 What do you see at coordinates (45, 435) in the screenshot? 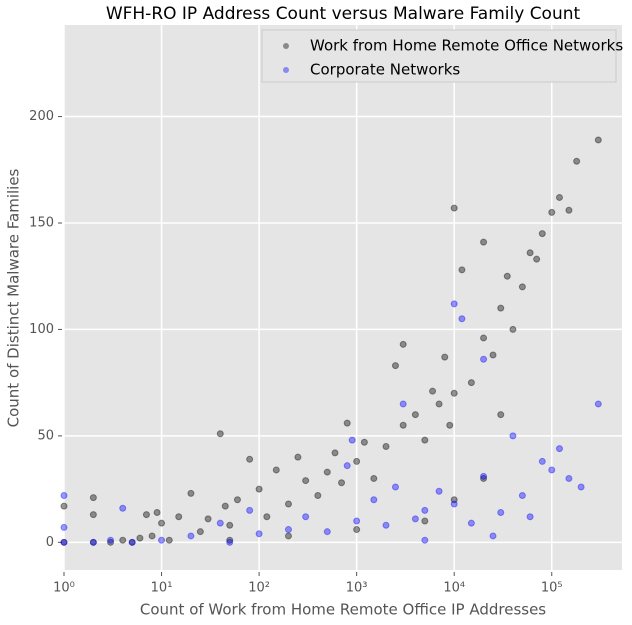
I see `y-tick-label: 50` at bounding box center [45, 435].